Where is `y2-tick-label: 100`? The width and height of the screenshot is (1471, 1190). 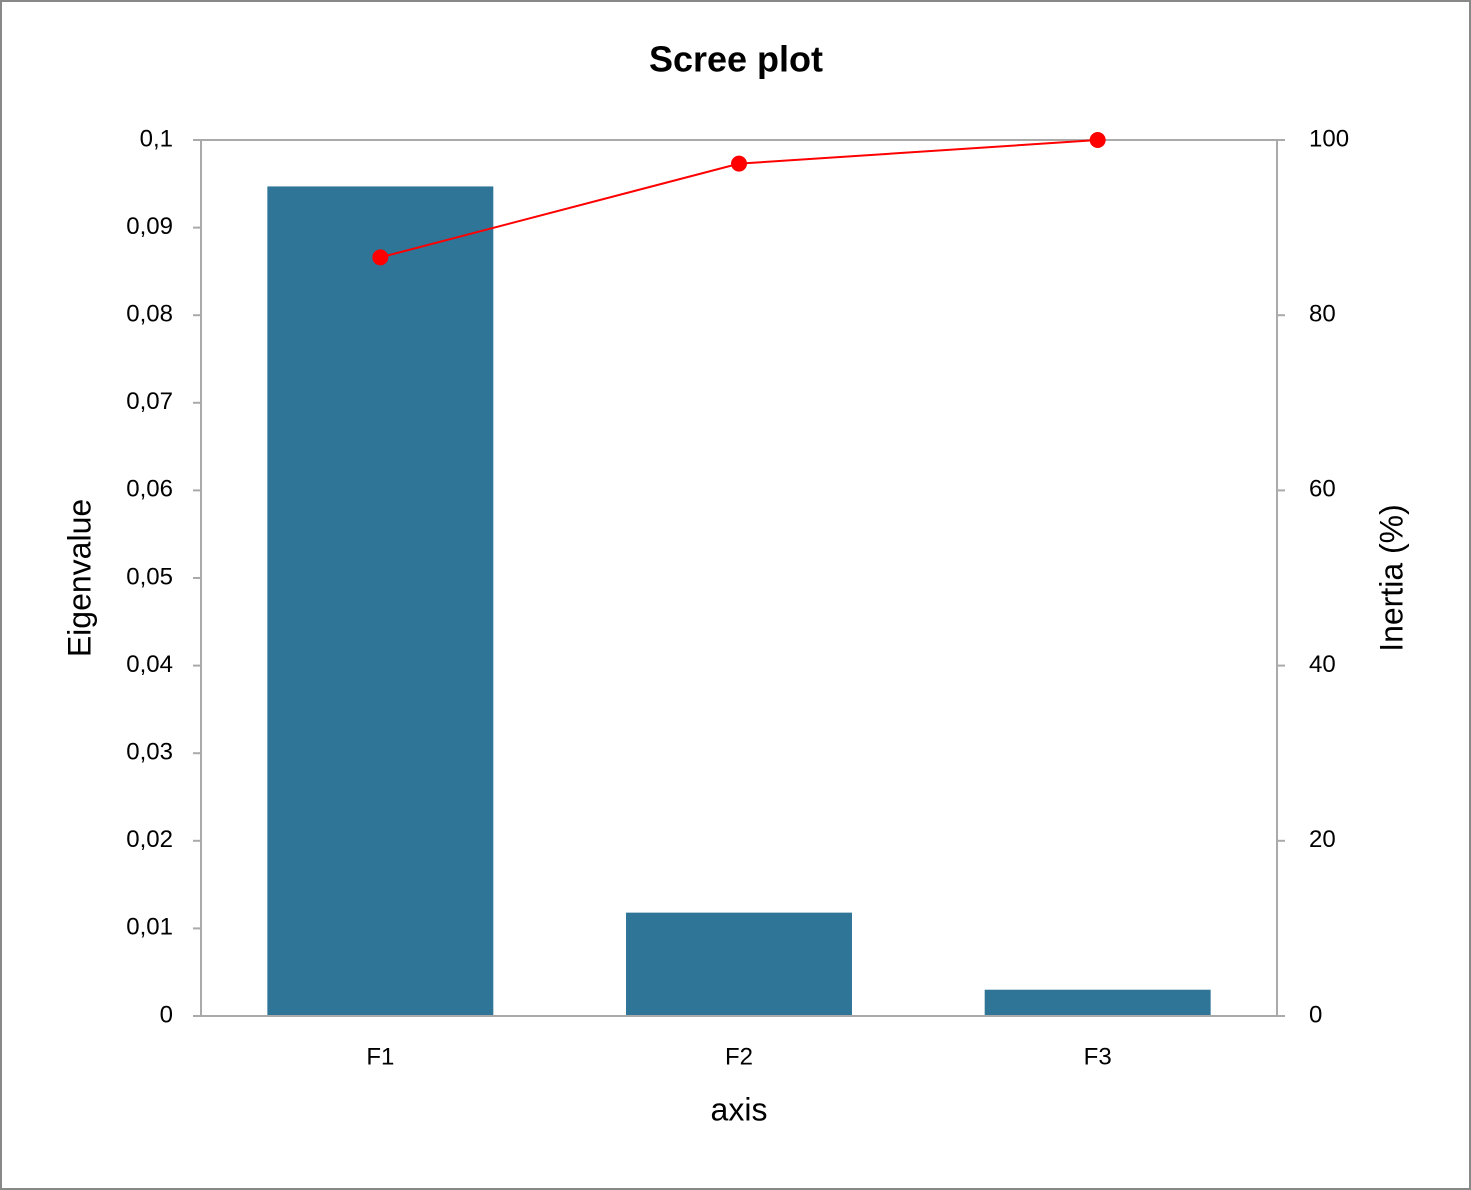
y2-tick-label: 100 is located at coordinates (1329, 138).